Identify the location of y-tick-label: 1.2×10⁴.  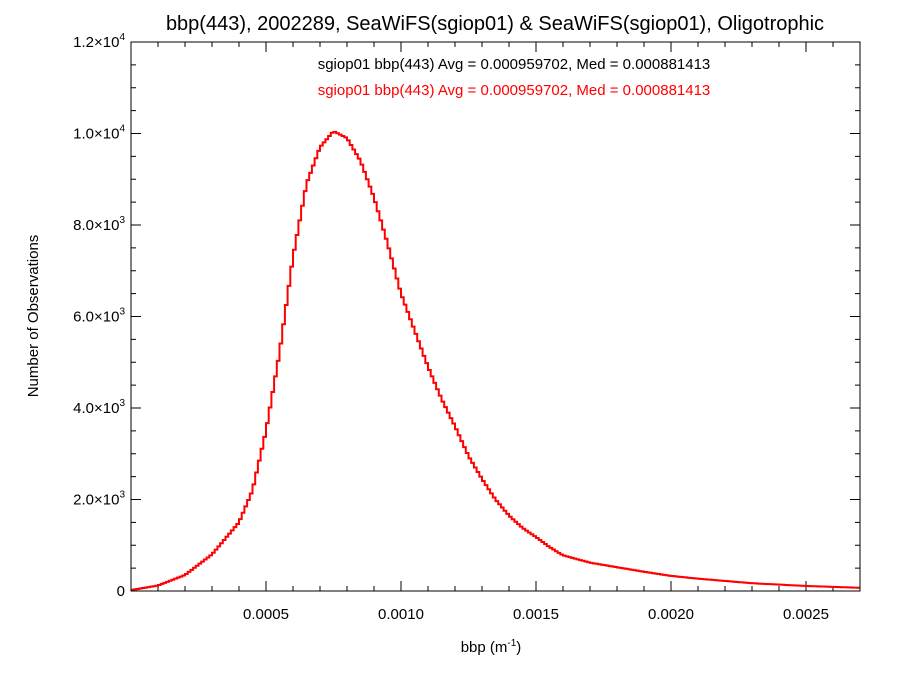
(99, 41).